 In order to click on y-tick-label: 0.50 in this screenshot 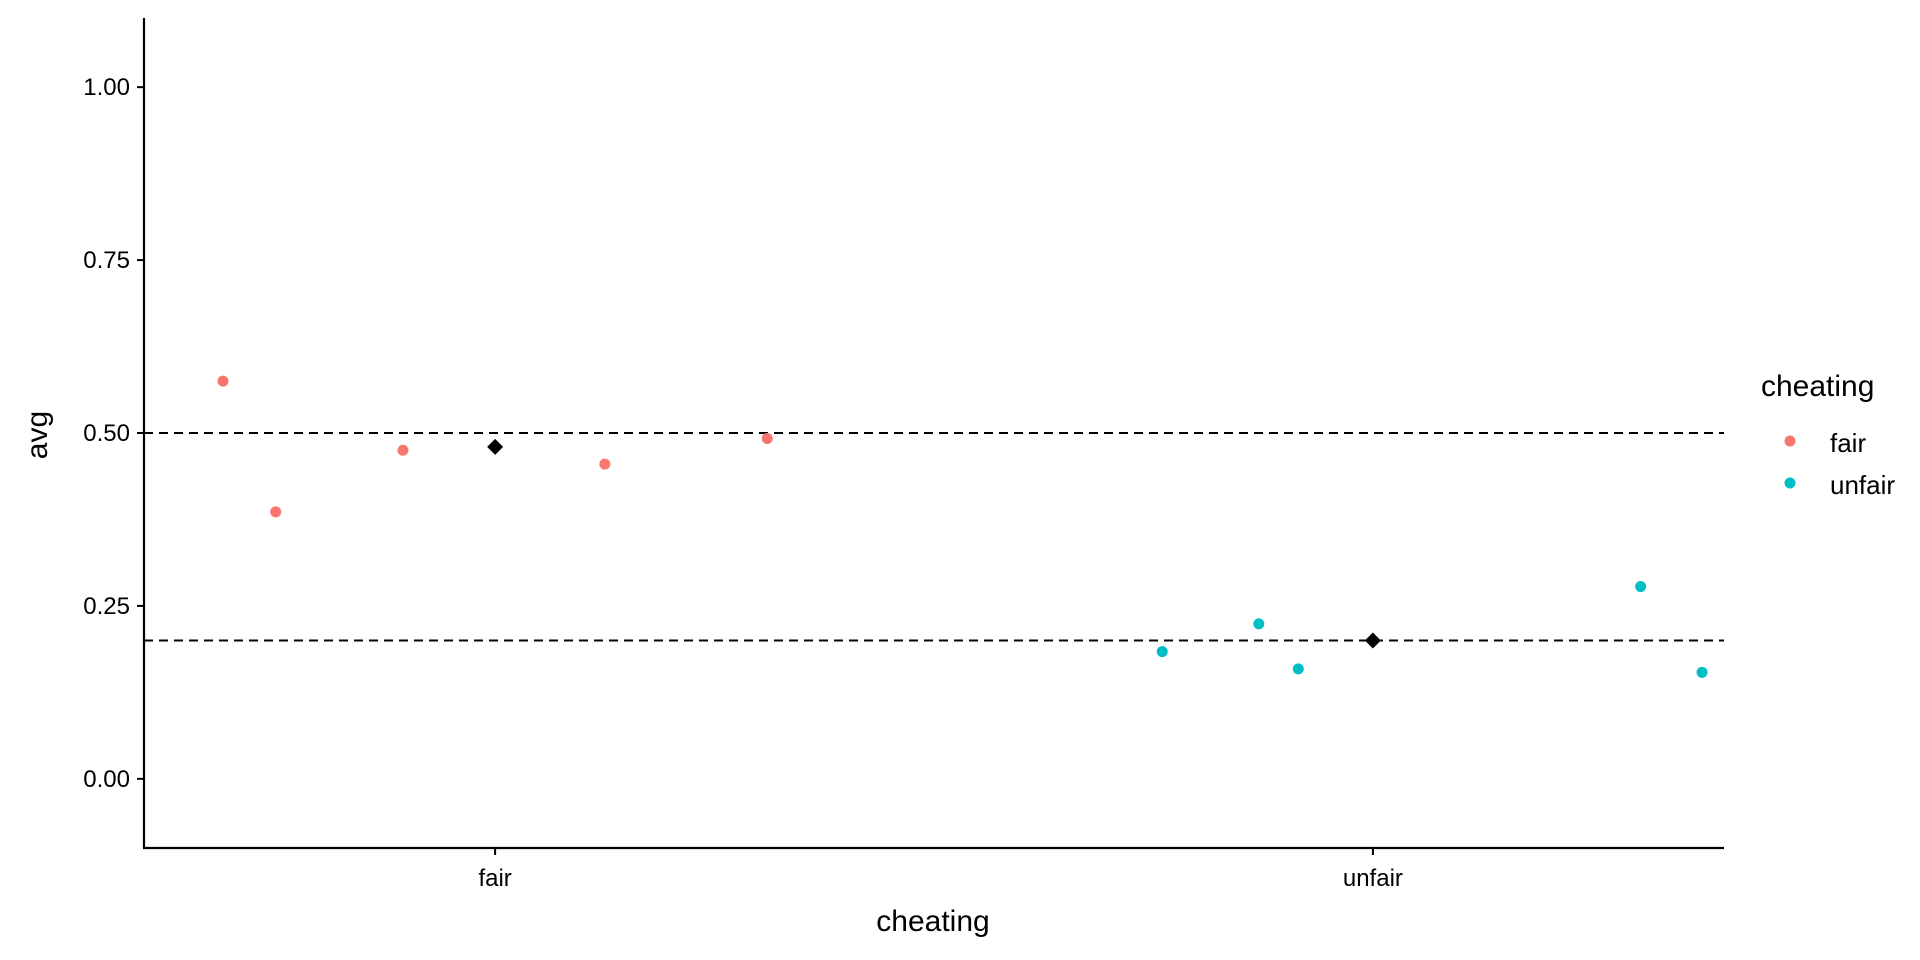, I will do `click(106, 433)`.